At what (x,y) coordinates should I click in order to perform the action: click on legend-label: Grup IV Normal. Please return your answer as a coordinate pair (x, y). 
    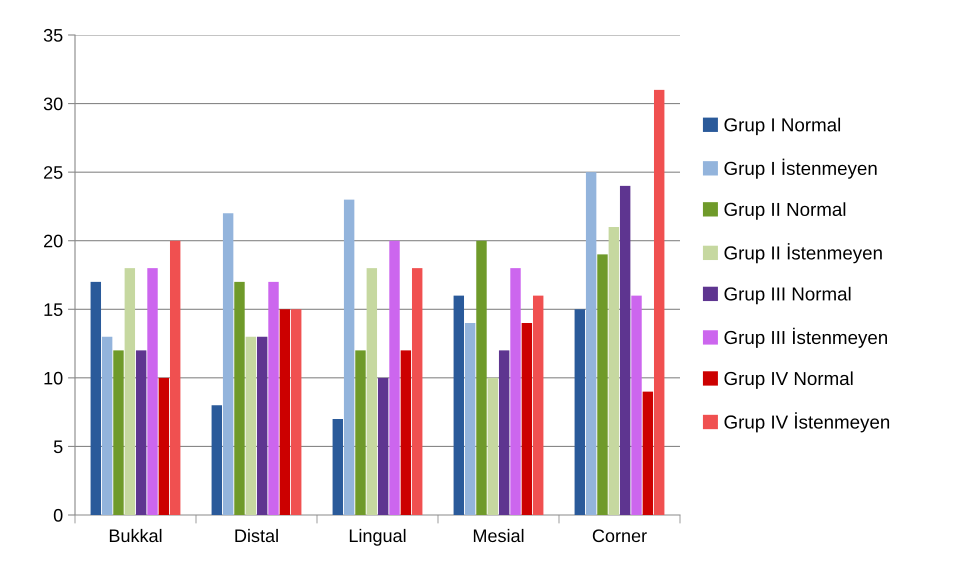
    Looking at the image, I should click on (788, 380).